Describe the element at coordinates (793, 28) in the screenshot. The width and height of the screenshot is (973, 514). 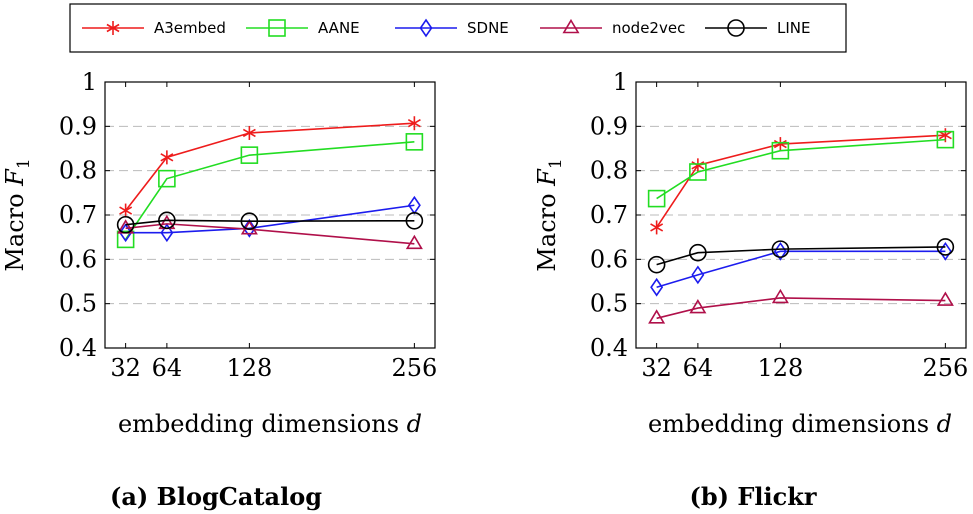
I see `legend-label: LINE` at that location.